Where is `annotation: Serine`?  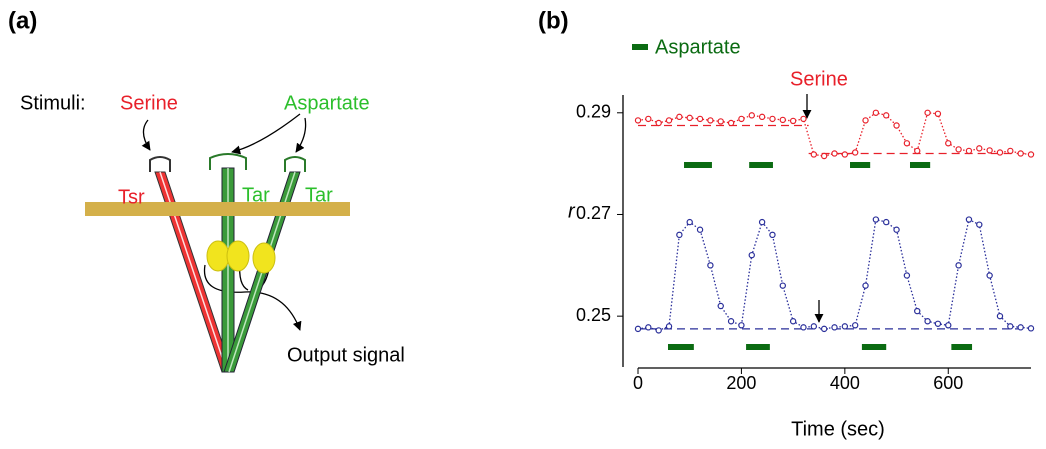 annotation: Serine is located at coordinates (819, 79).